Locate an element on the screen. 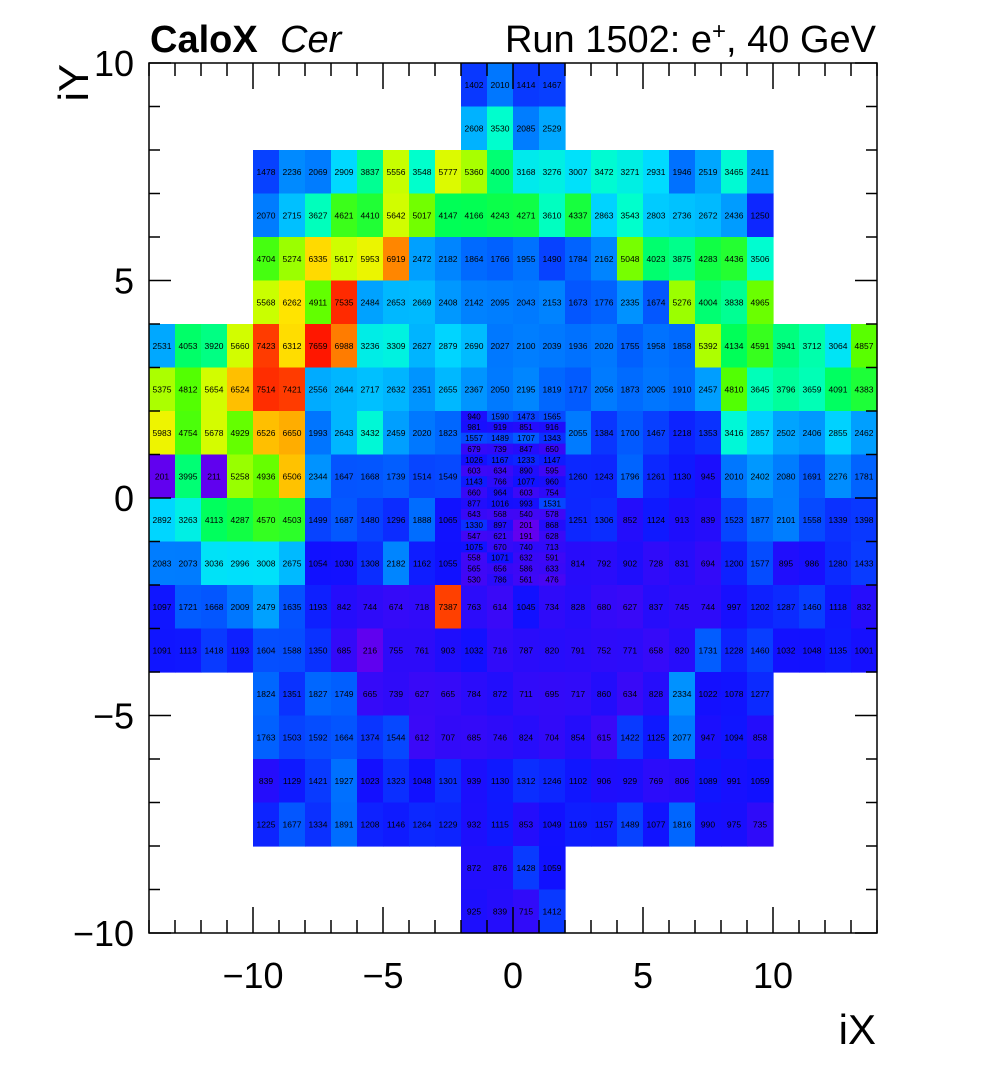 Image resolution: width=996 pixels, height=1072 pixels. cell-value-label: 1243 is located at coordinates (604, 476).